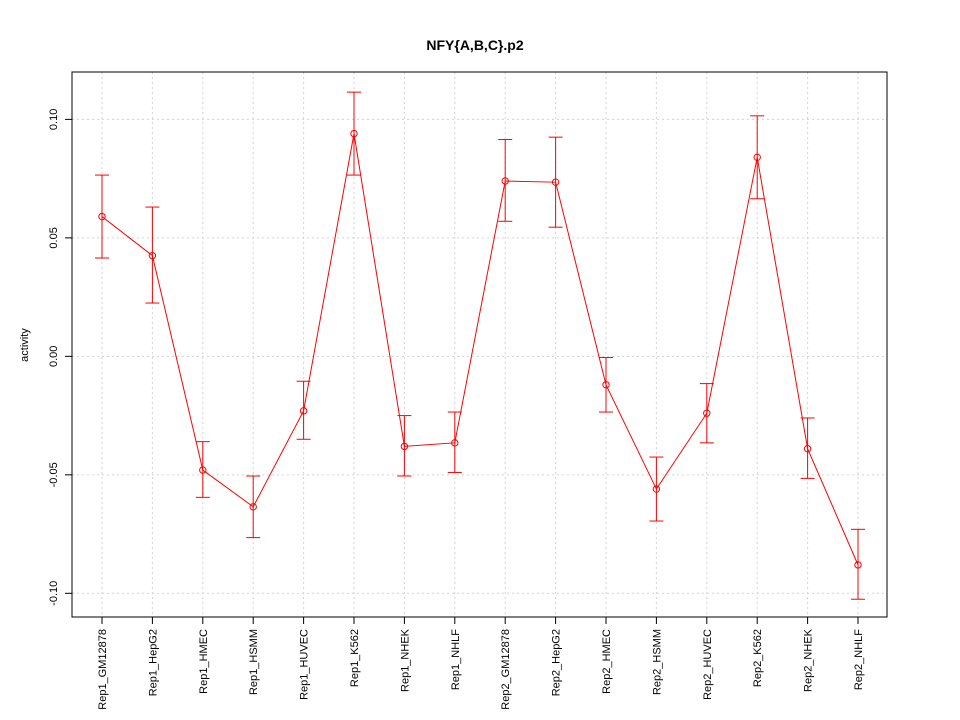  What do you see at coordinates (456, 659) in the screenshot?
I see `x-tick-label: Rep1_NHLF` at bounding box center [456, 659].